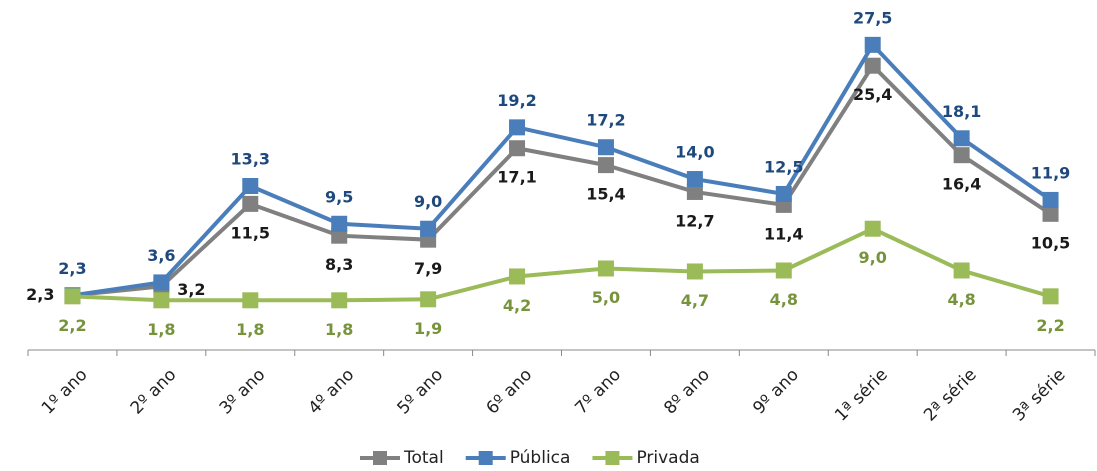  I want to click on x-tick-label: 2ª série, so click(950, 395).